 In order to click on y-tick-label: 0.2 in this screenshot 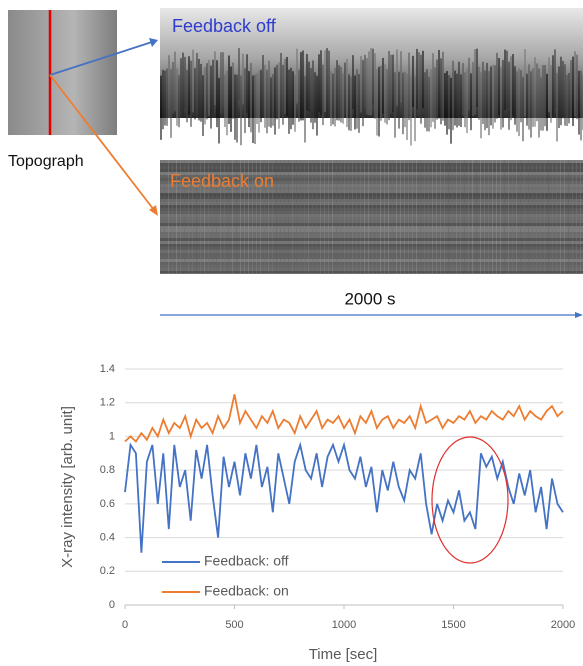, I will do `click(107, 571)`.